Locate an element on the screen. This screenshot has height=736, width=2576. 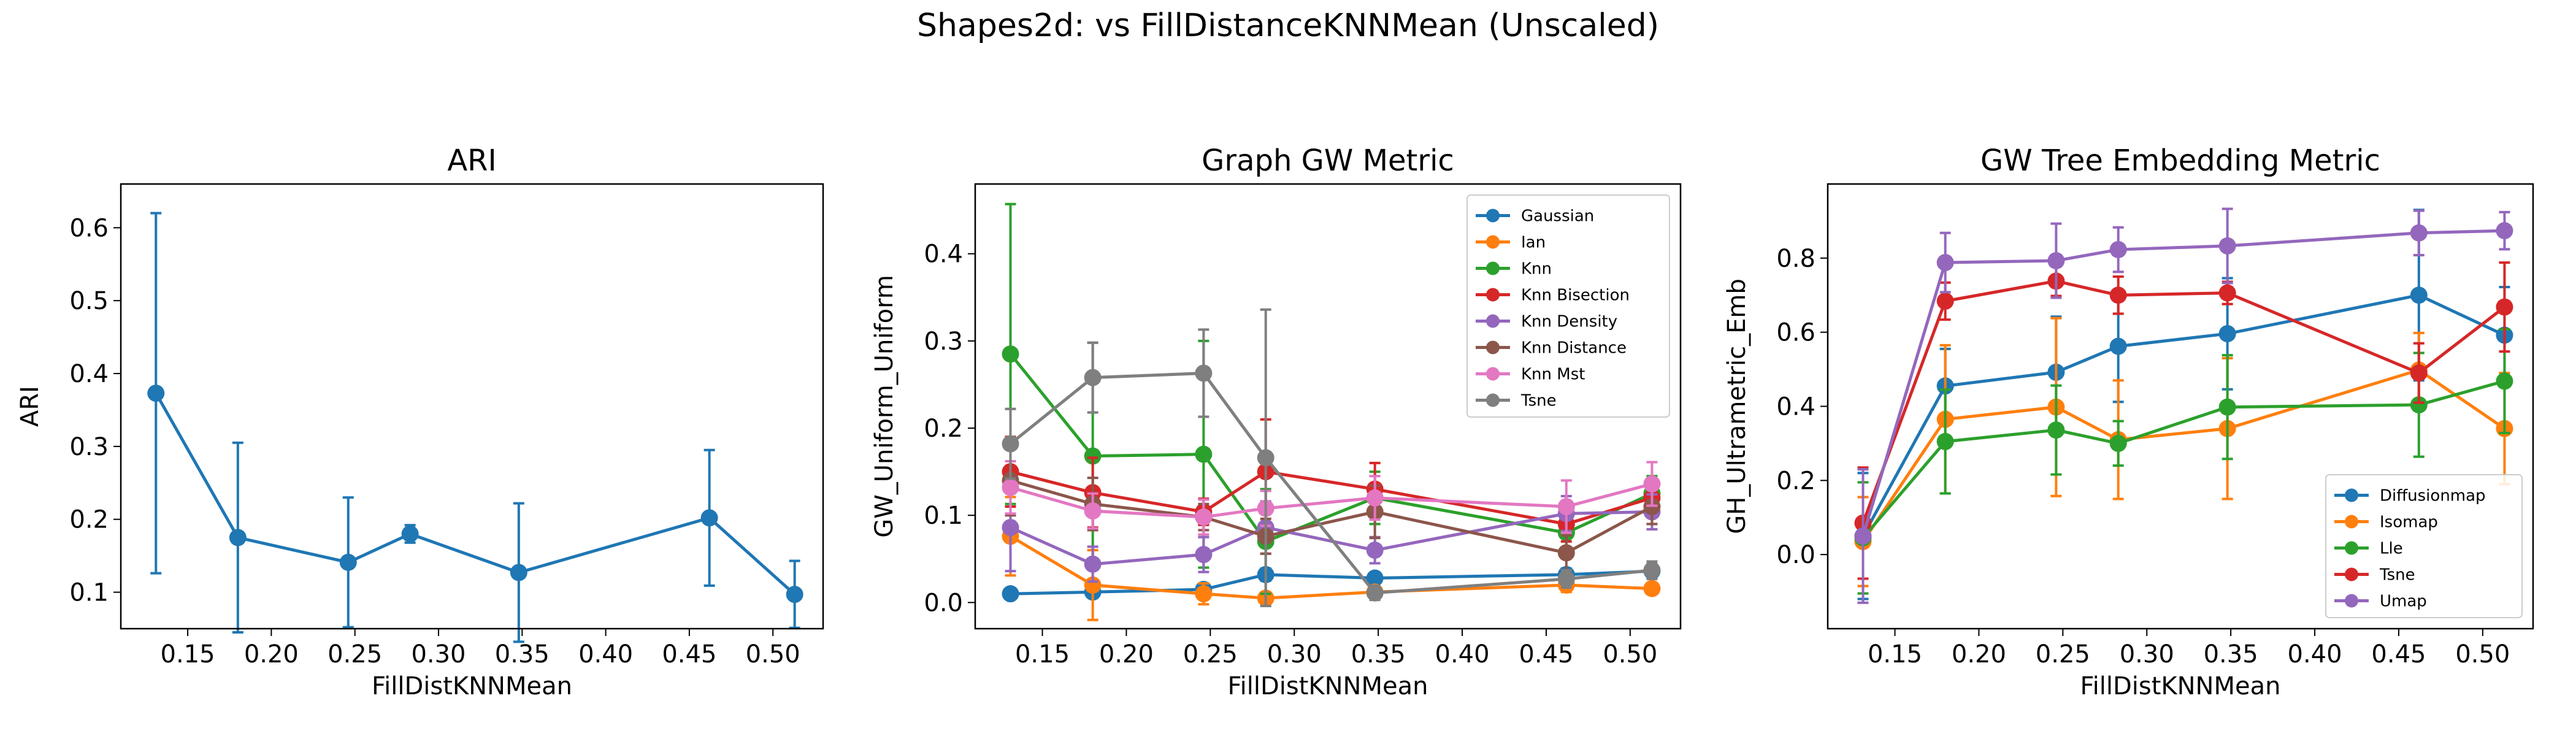
x-tick-label: 0.50 is located at coordinates (2482, 654).